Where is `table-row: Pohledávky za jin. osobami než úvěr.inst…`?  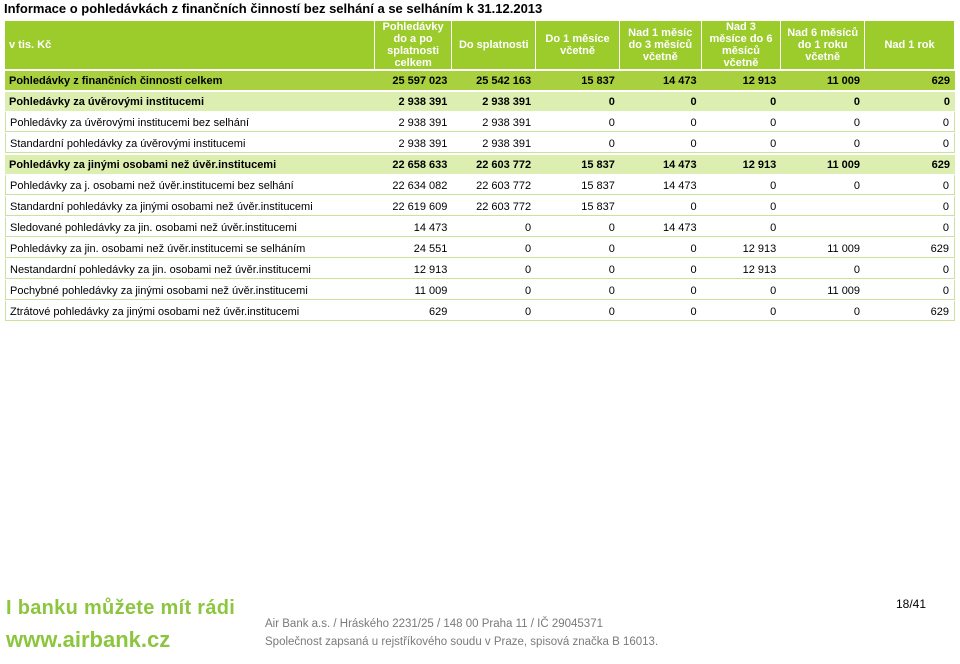
table-row: Pohledávky za jin. osobami než úvěr.inst… is located at coordinates (480, 247).